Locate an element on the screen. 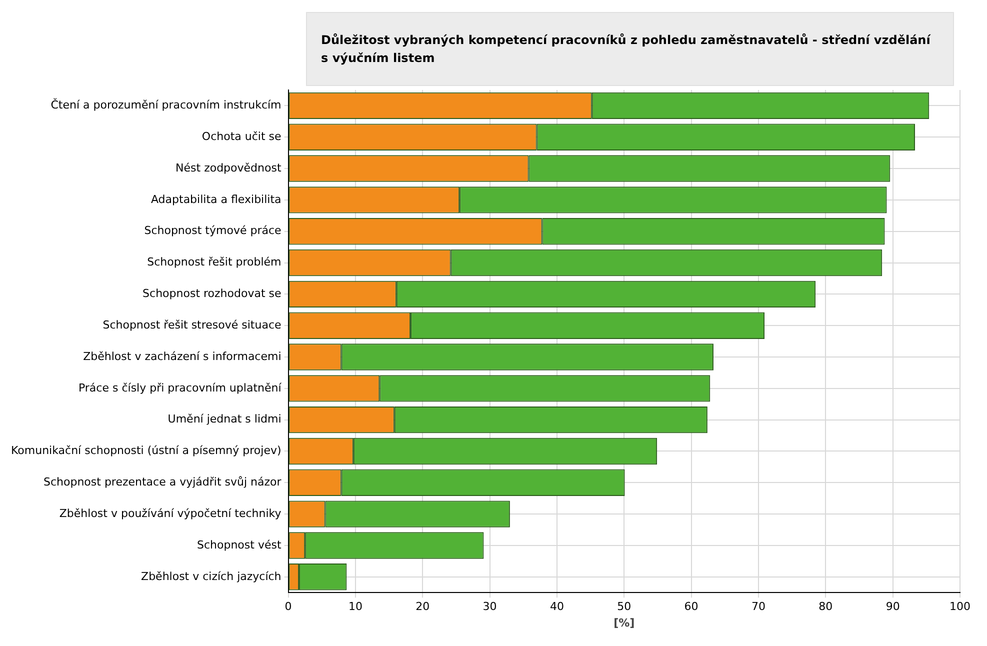 The width and height of the screenshot is (987, 646). y-tick-label: Schopnost týmové práce is located at coordinates (213, 231).